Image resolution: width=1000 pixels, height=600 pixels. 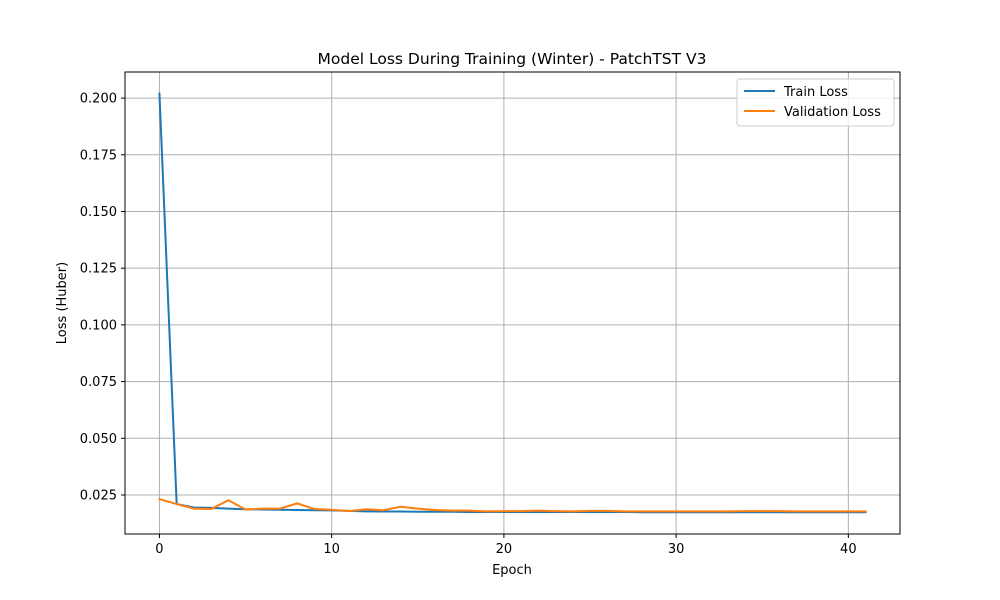 I want to click on y-tick-label: 0.150, so click(x=98, y=212).